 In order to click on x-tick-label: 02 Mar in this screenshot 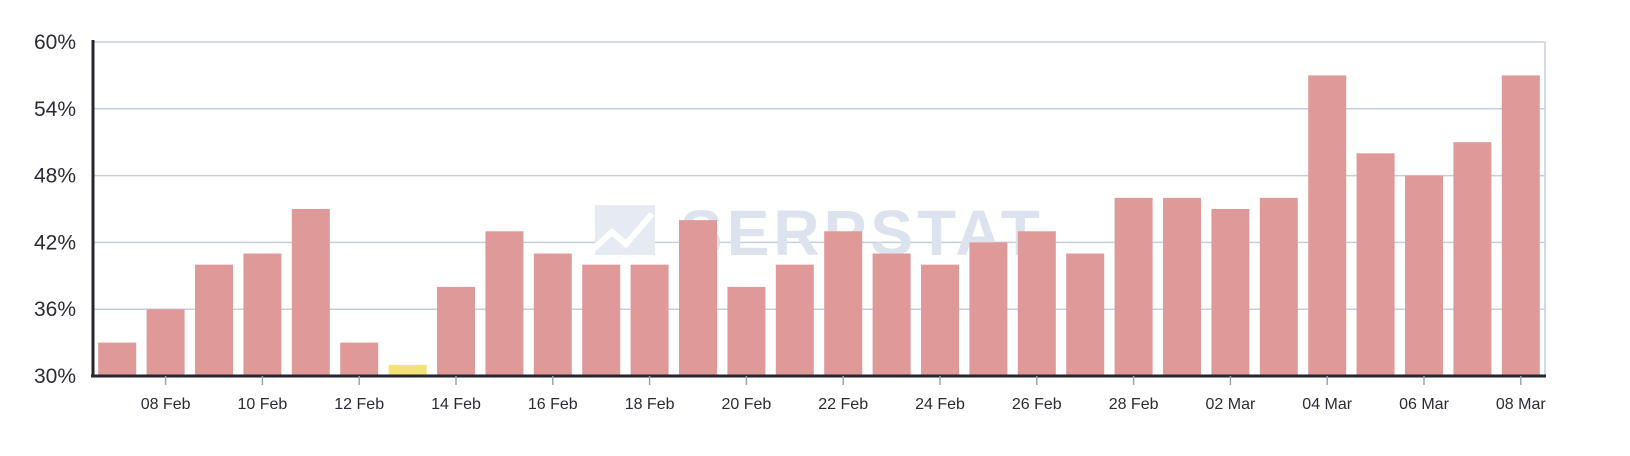, I will do `click(1231, 404)`.